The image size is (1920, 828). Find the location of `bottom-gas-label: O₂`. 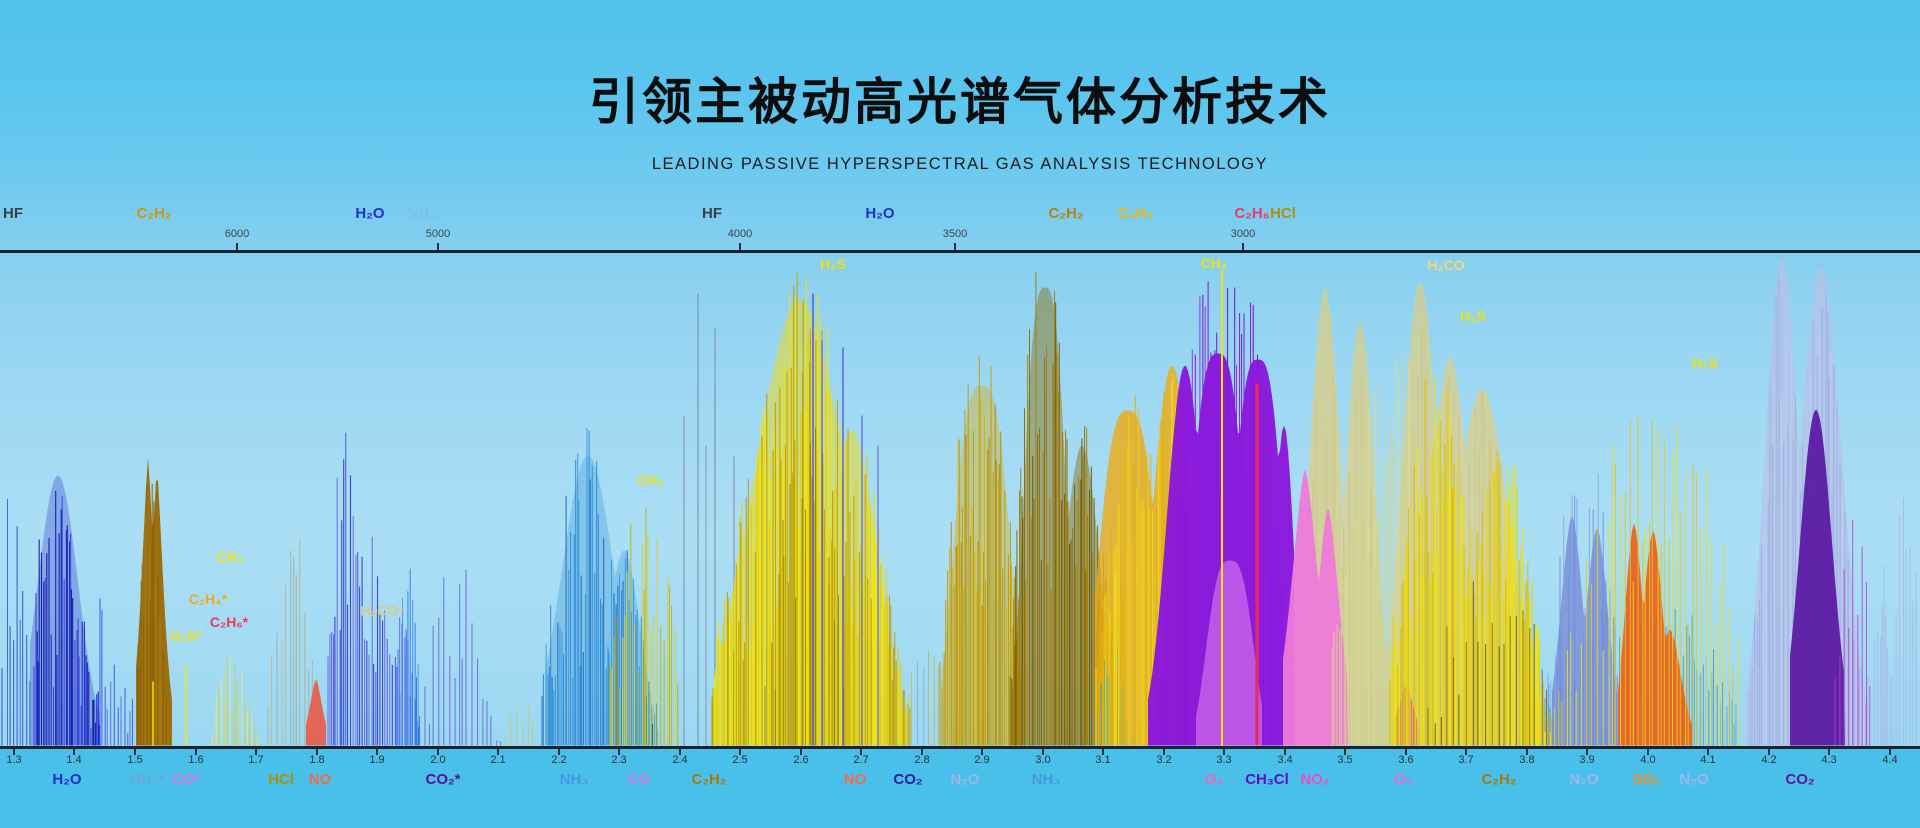

bottom-gas-label: O₂ is located at coordinates (0, 779).